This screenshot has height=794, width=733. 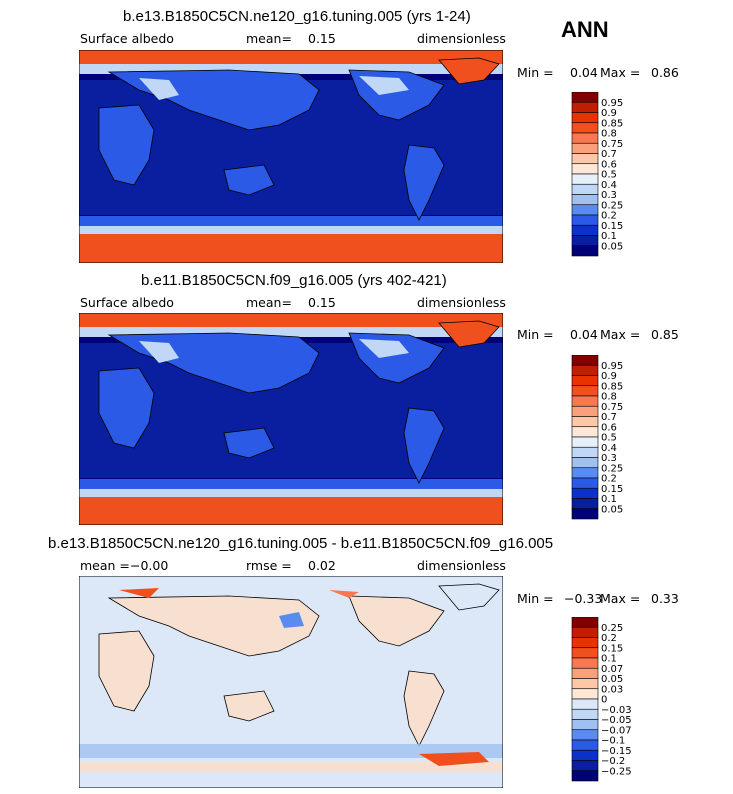 I want to click on panel1-mean-label: mean=, so click(x=269, y=38).